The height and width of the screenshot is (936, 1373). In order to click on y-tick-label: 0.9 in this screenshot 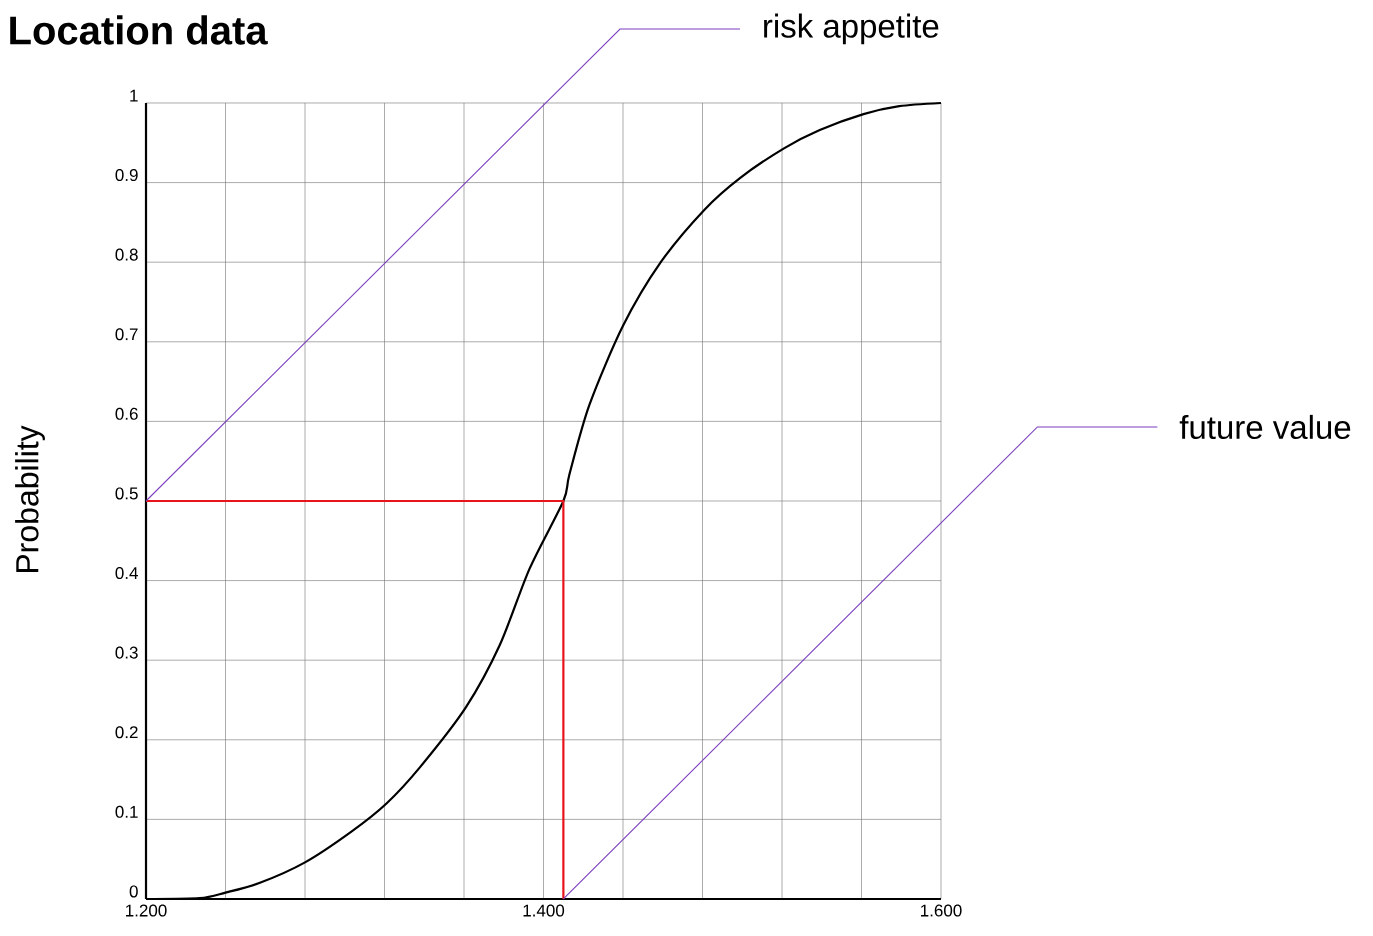, I will do `click(126, 175)`.